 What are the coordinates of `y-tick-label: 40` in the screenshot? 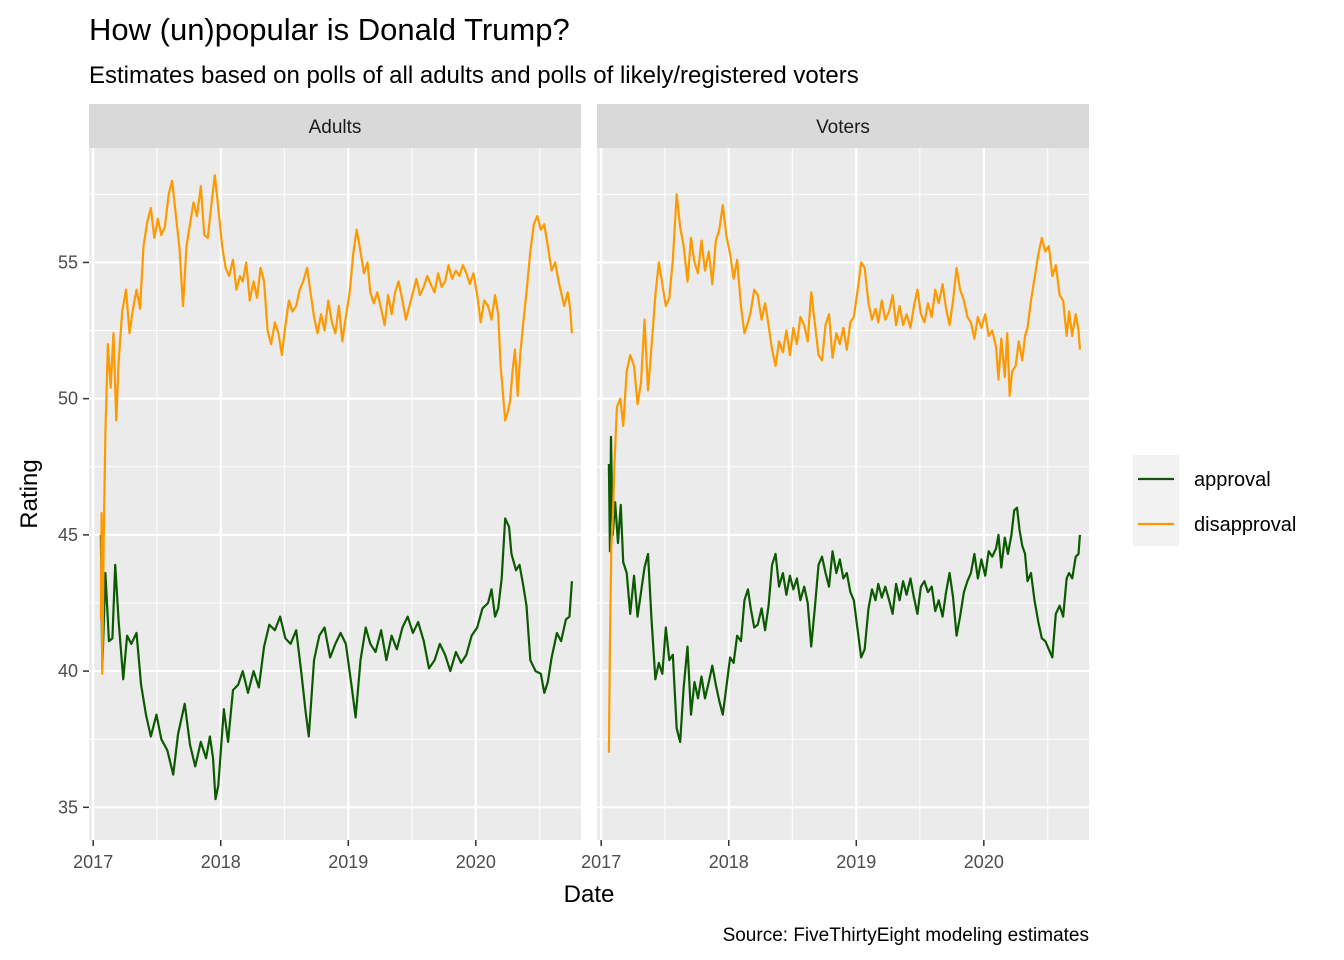 It's located at (68, 671).